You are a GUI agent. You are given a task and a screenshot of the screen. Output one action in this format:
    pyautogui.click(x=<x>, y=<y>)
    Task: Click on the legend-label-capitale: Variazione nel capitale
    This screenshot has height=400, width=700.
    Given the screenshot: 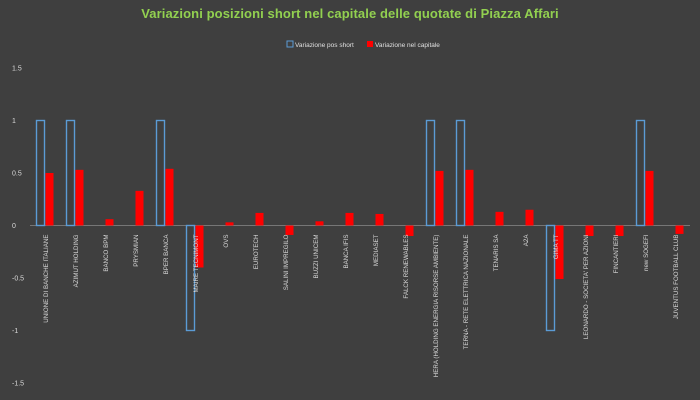 What is the action you would take?
    pyautogui.click(x=407, y=45)
    